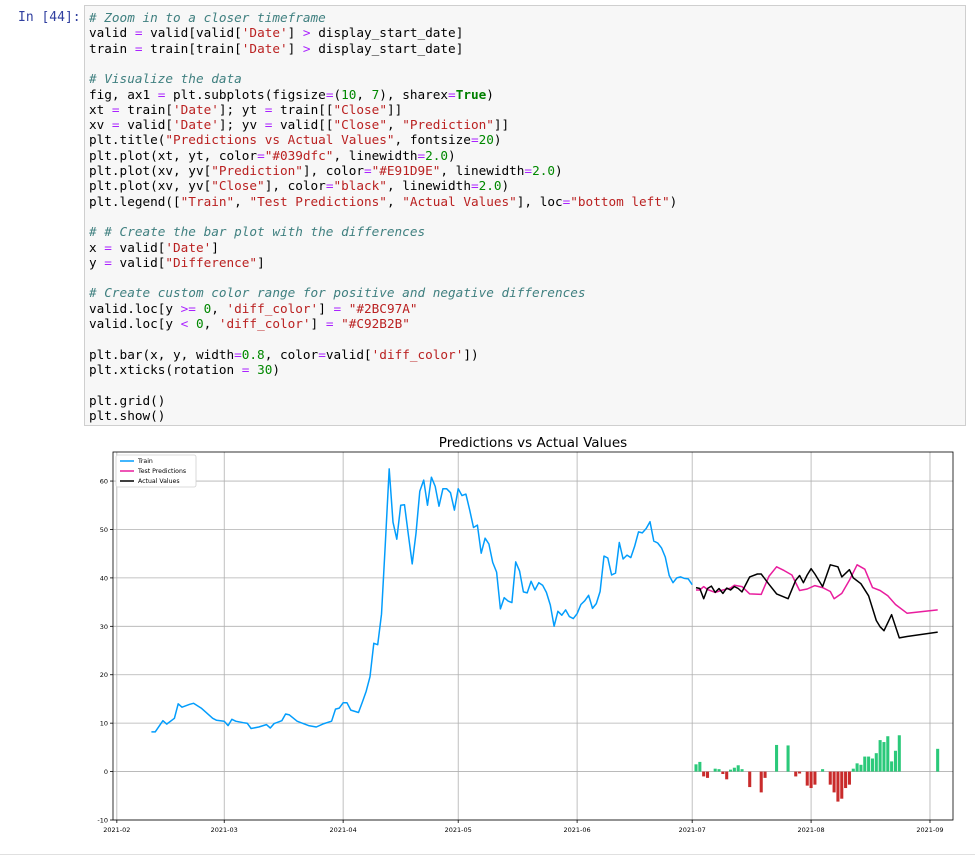 The image size is (975, 859). What do you see at coordinates (333, 170) in the screenshot?
I see `code-token: ], color` at bounding box center [333, 170].